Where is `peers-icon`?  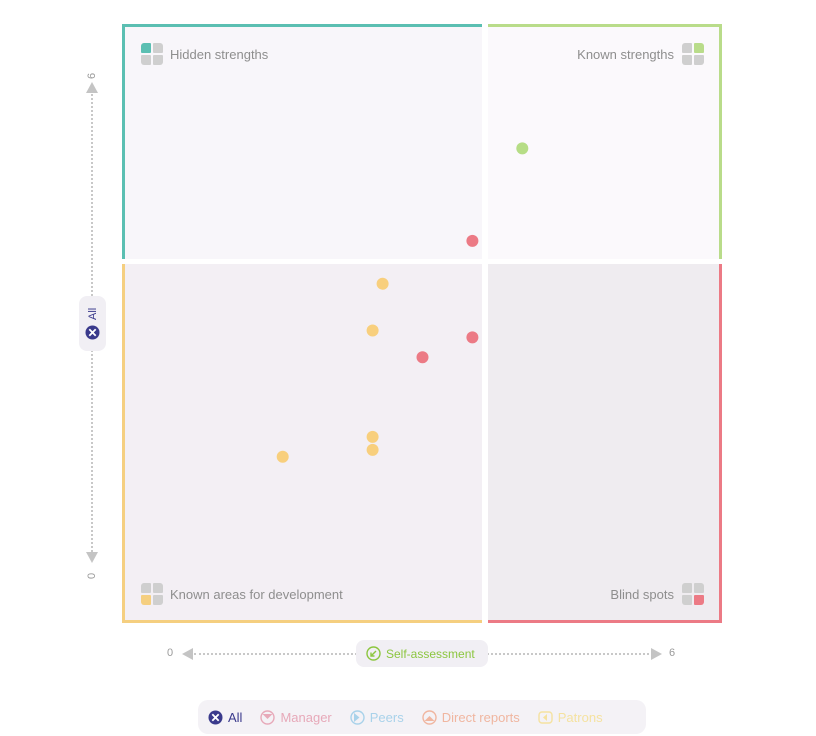 peers-icon is located at coordinates (357, 717).